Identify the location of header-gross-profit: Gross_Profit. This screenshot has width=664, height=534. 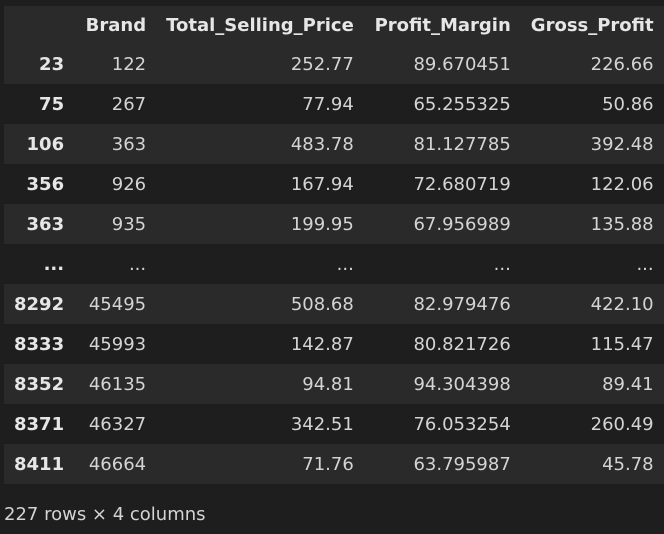
(592, 25).